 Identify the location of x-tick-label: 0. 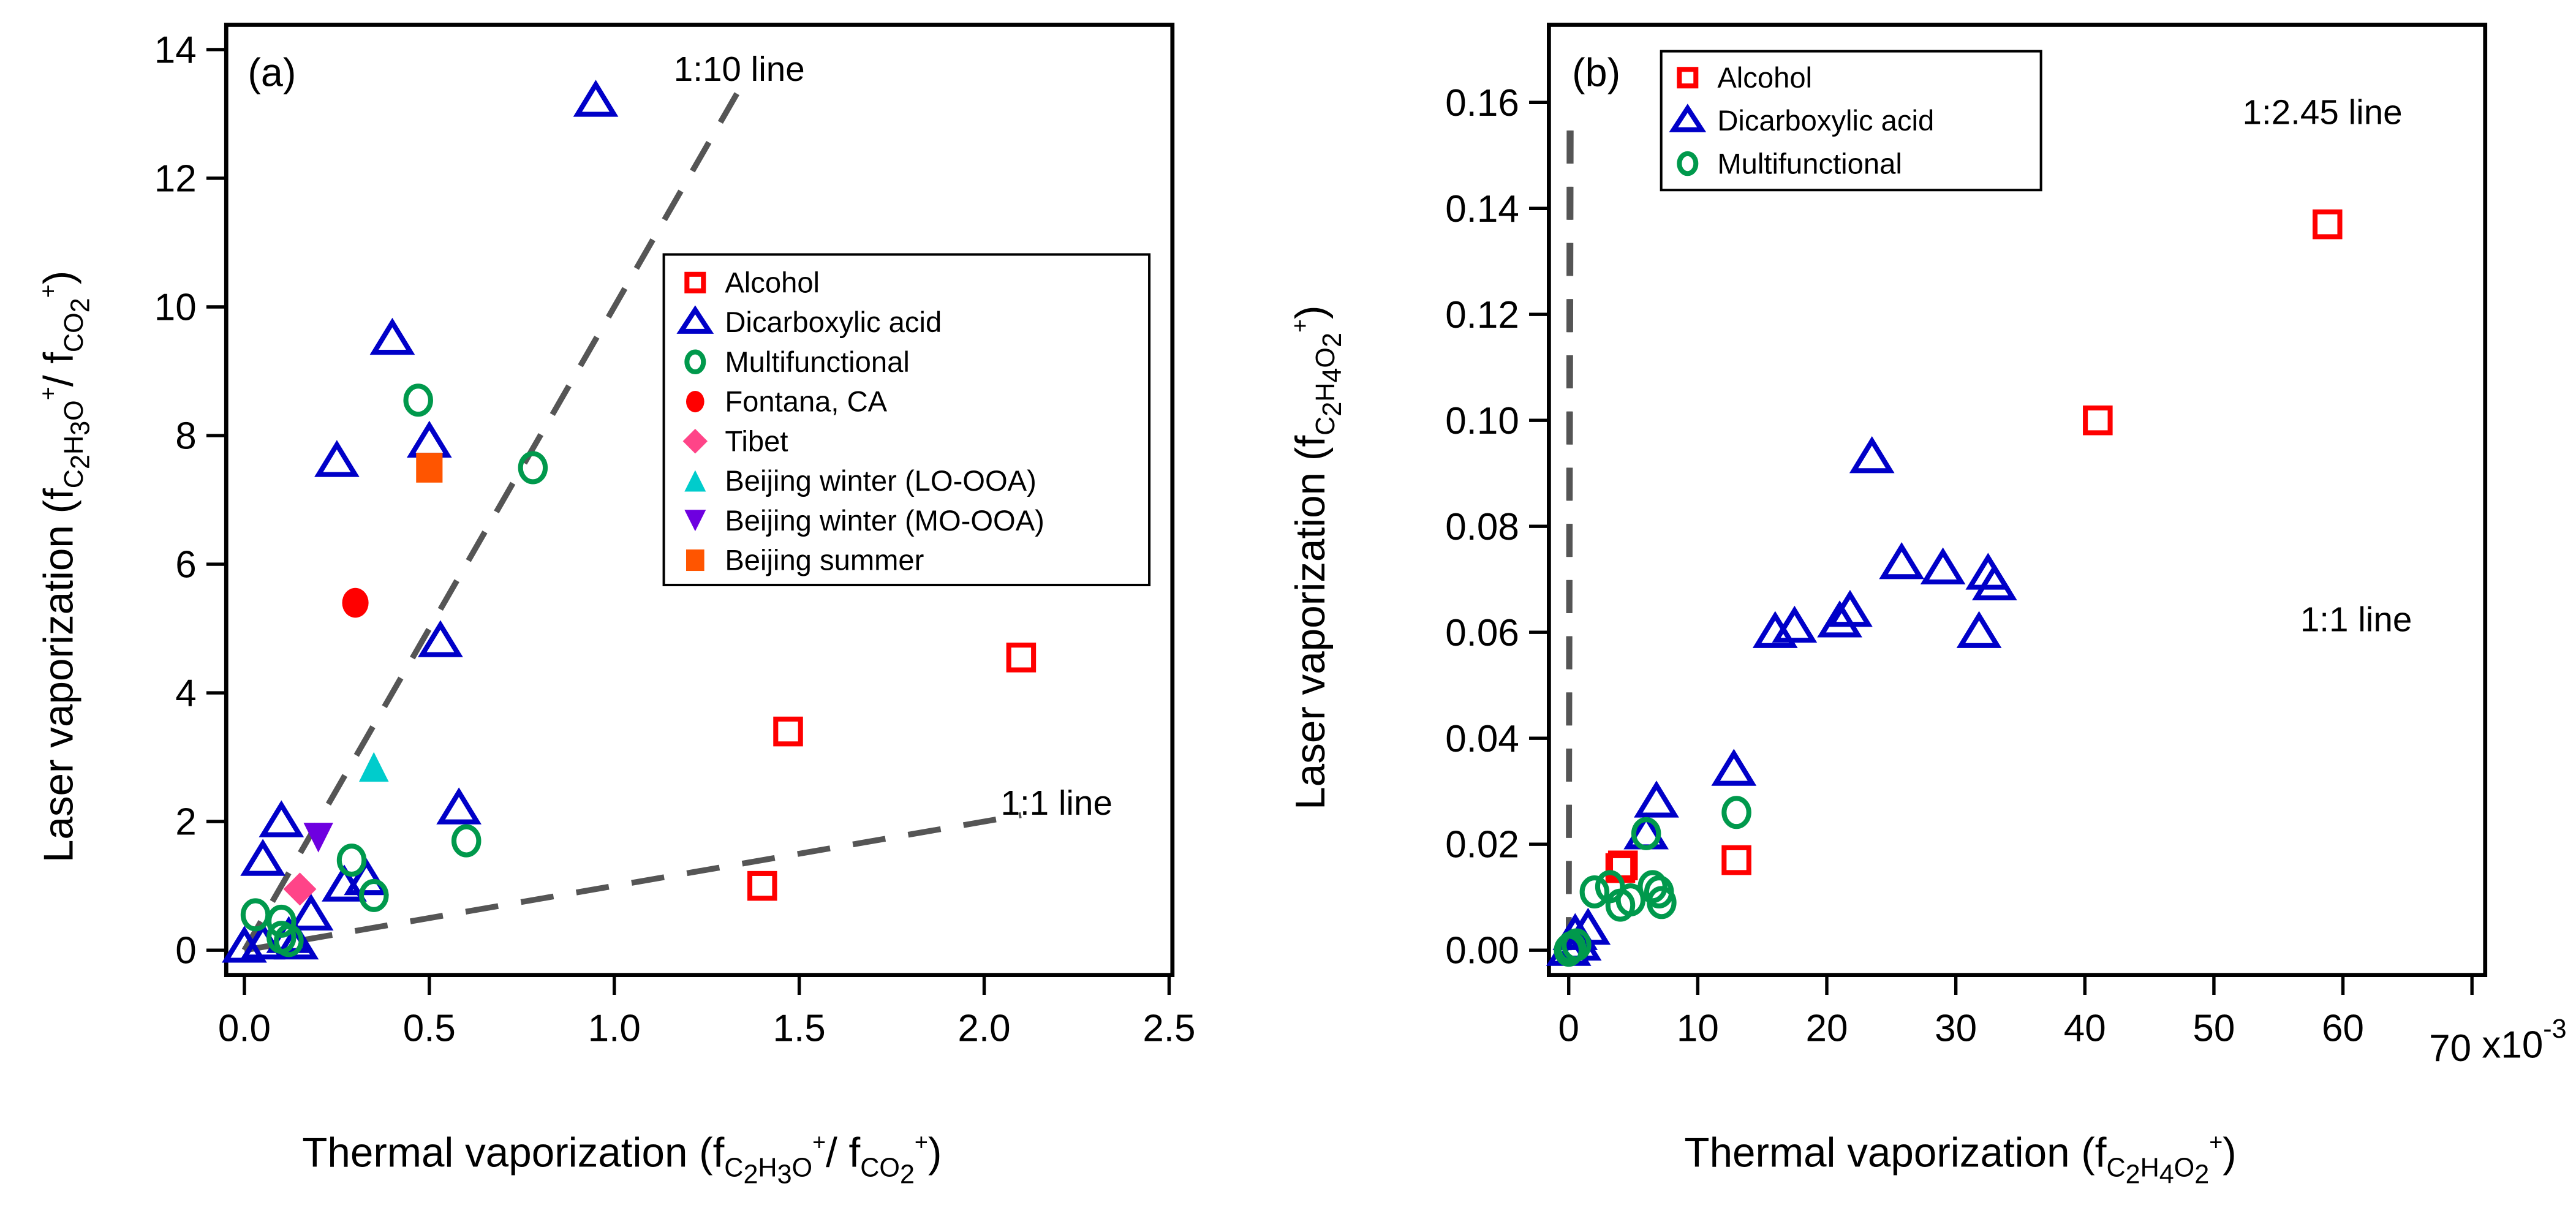
(1568, 1029).